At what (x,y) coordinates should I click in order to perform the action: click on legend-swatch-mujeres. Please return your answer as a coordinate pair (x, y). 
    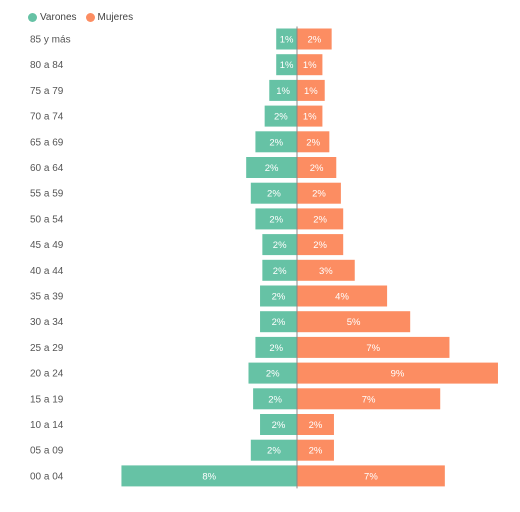
    Looking at the image, I should click on (90, 17).